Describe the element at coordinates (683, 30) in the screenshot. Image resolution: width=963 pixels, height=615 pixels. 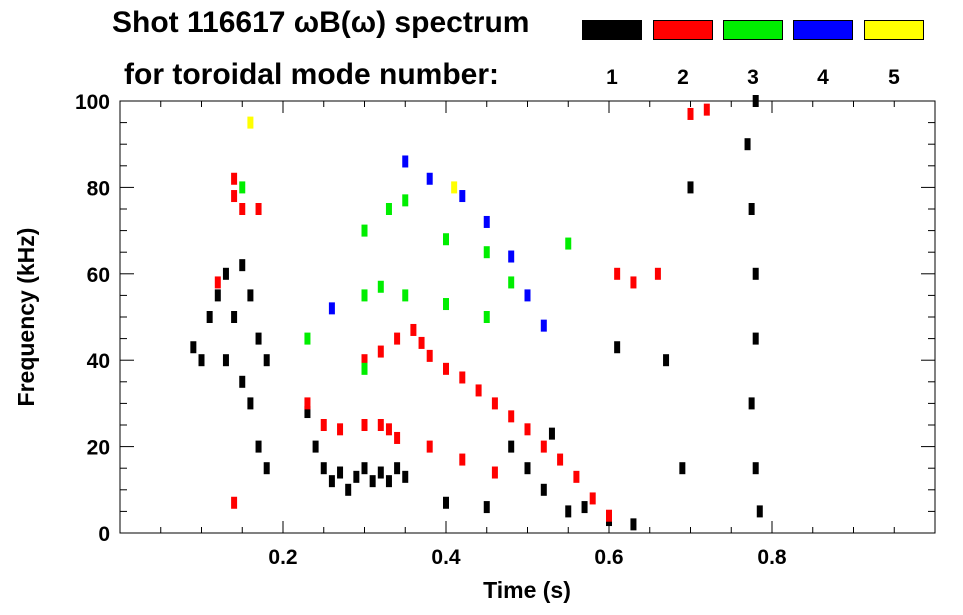
I see `legend-swatch-n2` at that location.